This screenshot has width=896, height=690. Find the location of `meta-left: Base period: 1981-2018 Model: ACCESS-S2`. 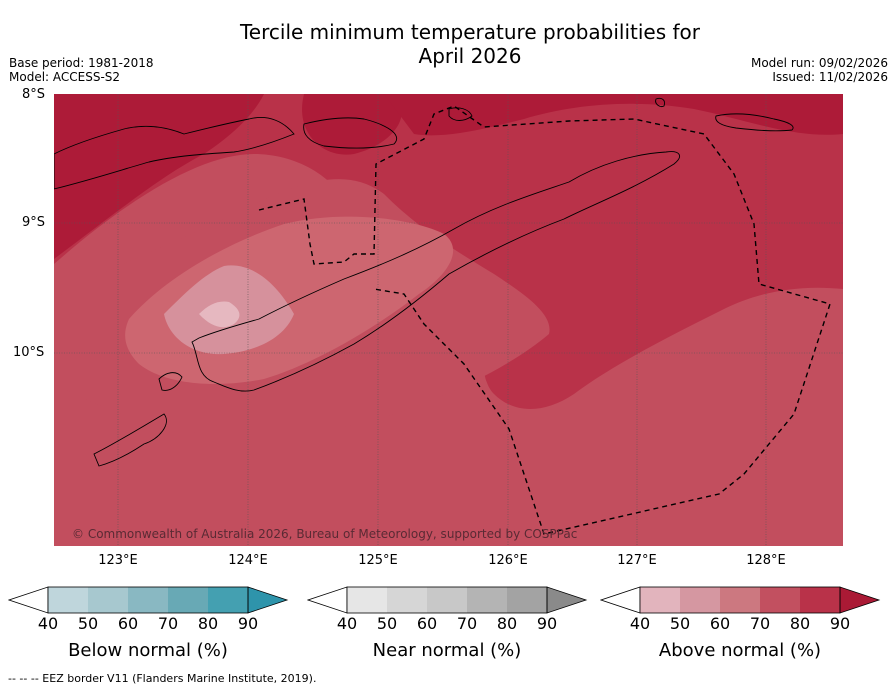

meta-left: Base period: 1981-2018 Model: ACCESS-S2 is located at coordinates (81, 70).